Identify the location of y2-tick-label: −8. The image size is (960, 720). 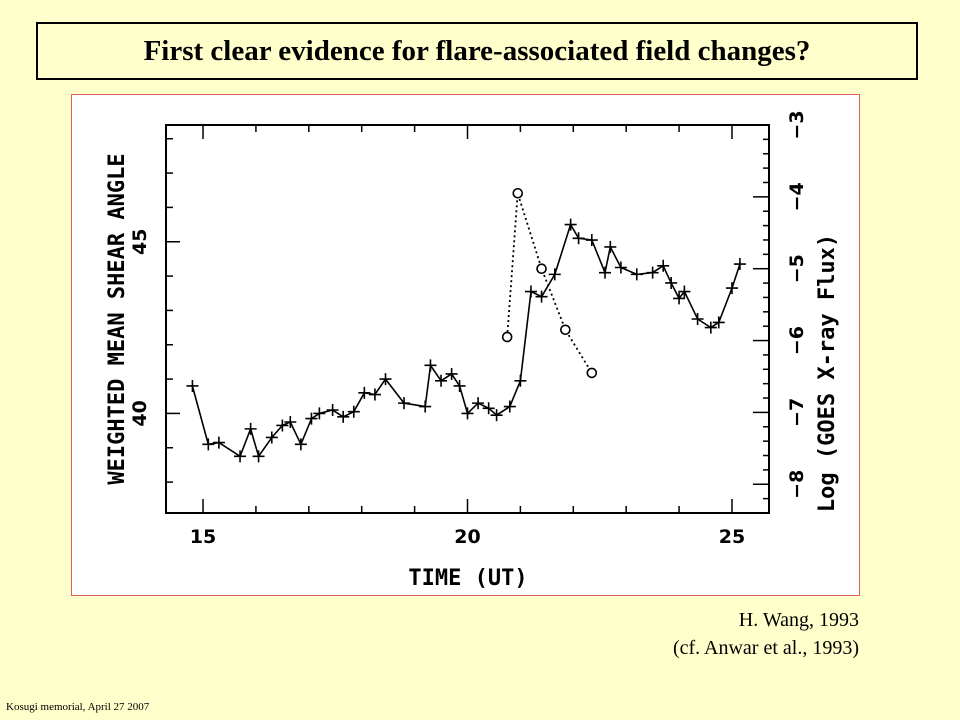
(797, 484).